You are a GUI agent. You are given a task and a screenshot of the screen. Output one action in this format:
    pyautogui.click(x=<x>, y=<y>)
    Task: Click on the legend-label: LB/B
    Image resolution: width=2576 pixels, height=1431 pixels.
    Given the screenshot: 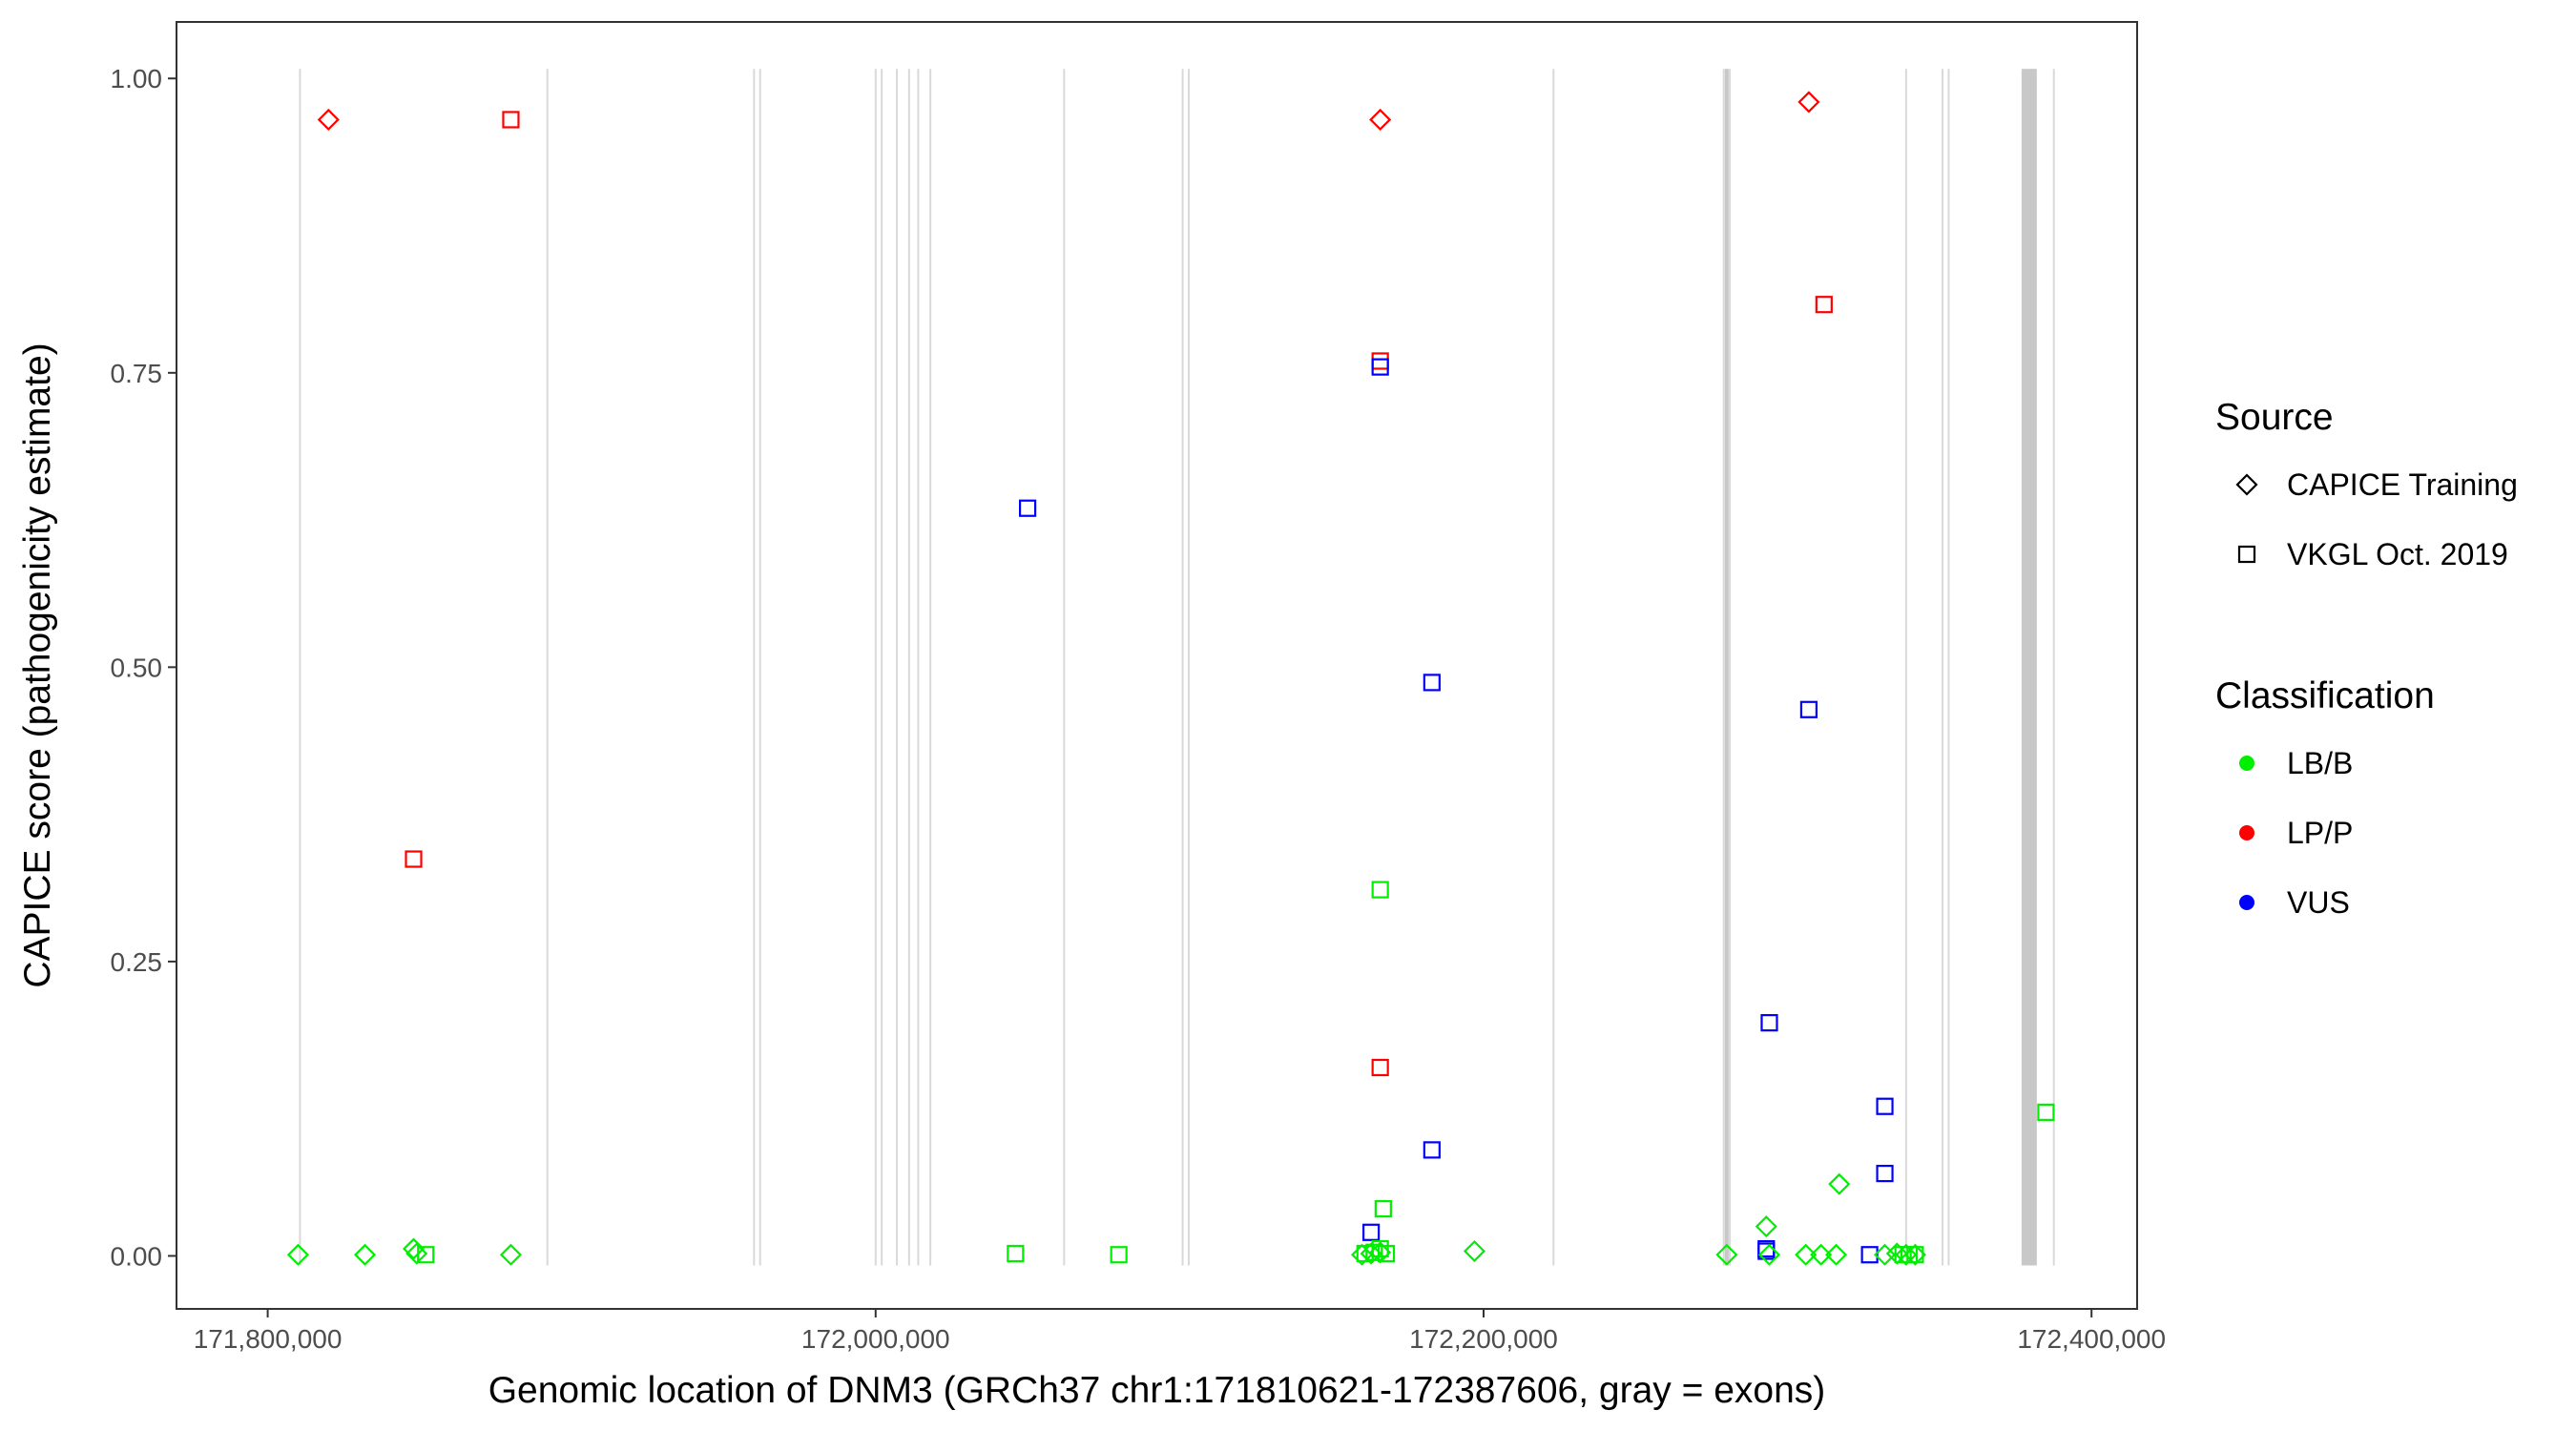 What is the action you would take?
    pyautogui.click(x=2320, y=763)
    